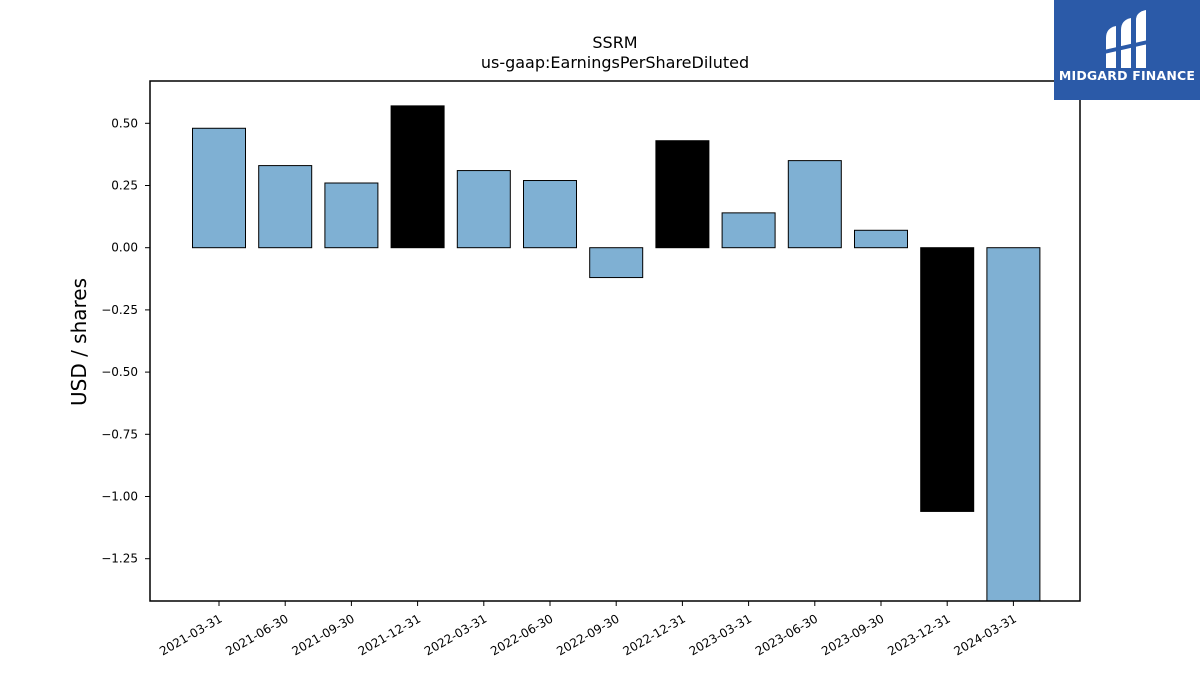 The height and width of the screenshot is (675, 1200). I want to click on x-tick-label: 2022-09-30, so click(587, 634).